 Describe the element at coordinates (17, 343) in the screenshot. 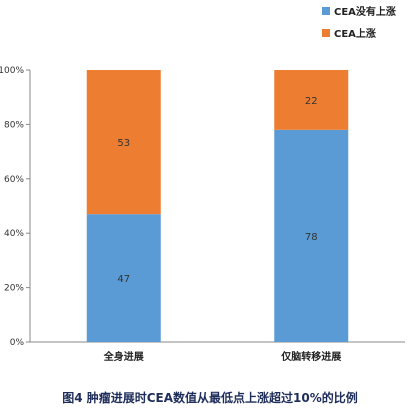

I see `y-tick-label: 0%` at that location.